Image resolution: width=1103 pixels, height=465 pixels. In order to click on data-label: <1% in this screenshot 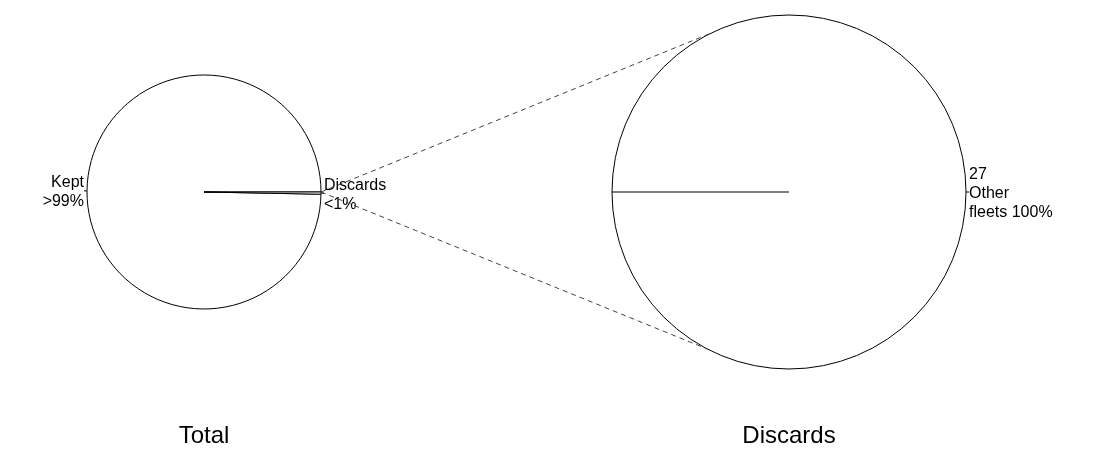, I will do `click(340, 203)`.